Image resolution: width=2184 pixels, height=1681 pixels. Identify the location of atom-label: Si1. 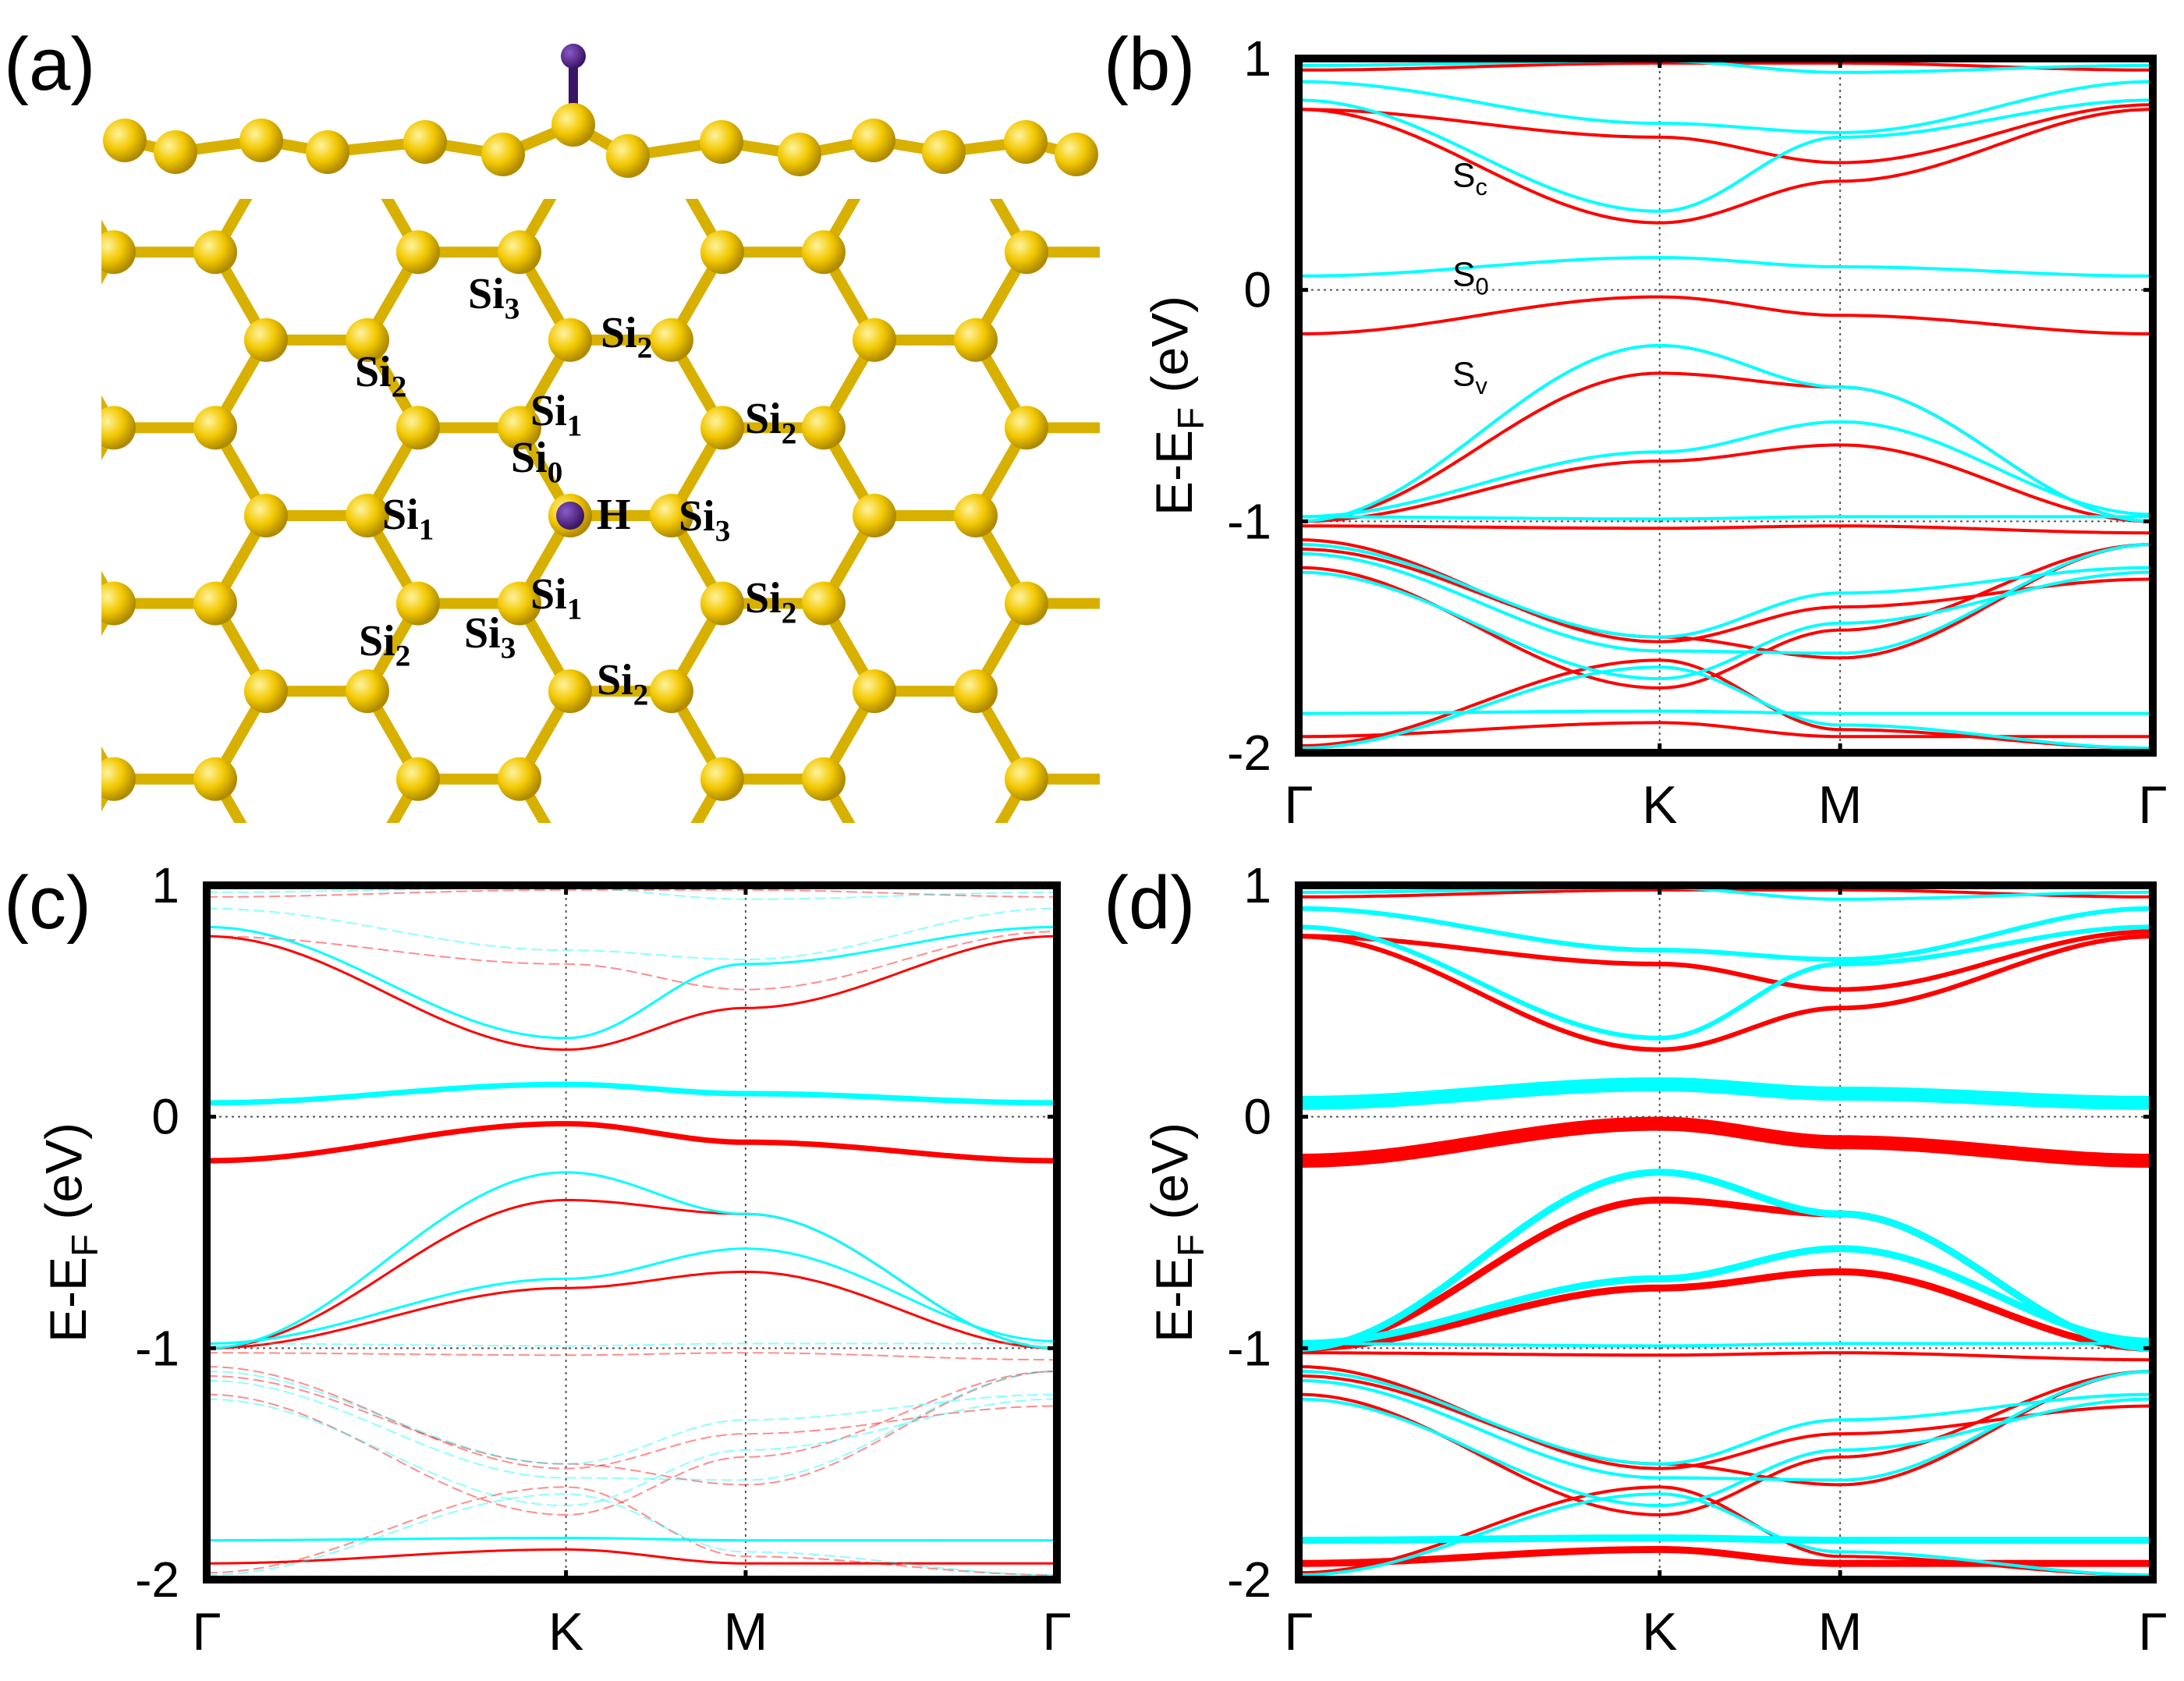
(408, 519).